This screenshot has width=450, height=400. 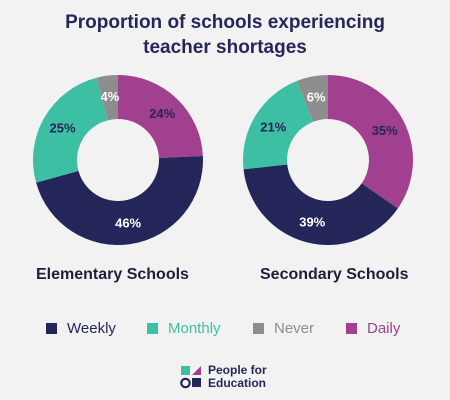 I want to click on chart-1-label-daily: 35%, so click(x=385, y=130).